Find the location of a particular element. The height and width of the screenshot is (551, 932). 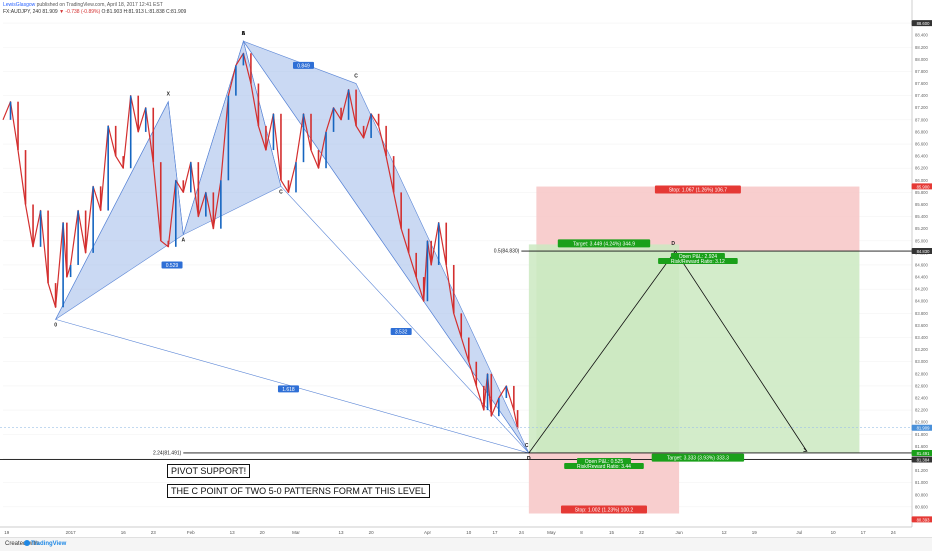

ratio-label: 3.532 is located at coordinates (401, 331).